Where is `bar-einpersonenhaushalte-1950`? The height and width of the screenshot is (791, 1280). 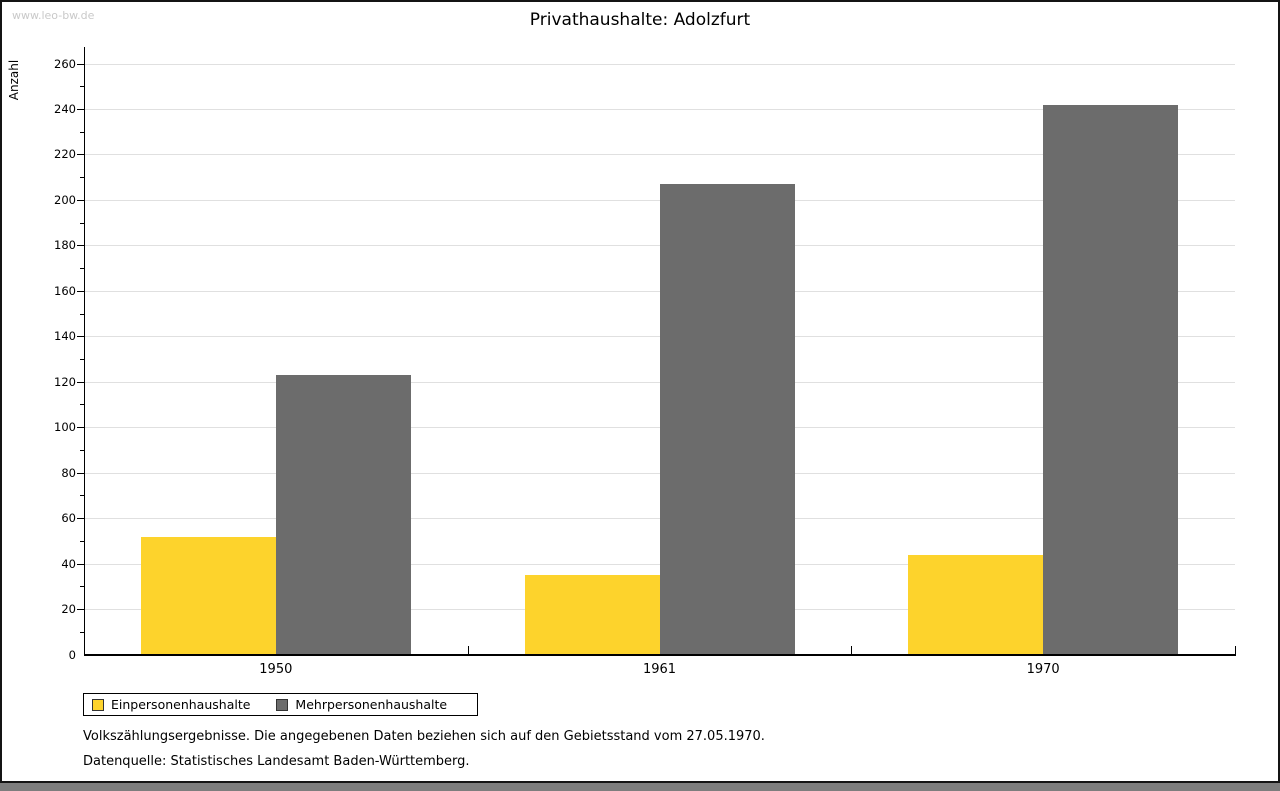 bar-einpersonenhaushalte-1950 is located at coordinates (208, 595).